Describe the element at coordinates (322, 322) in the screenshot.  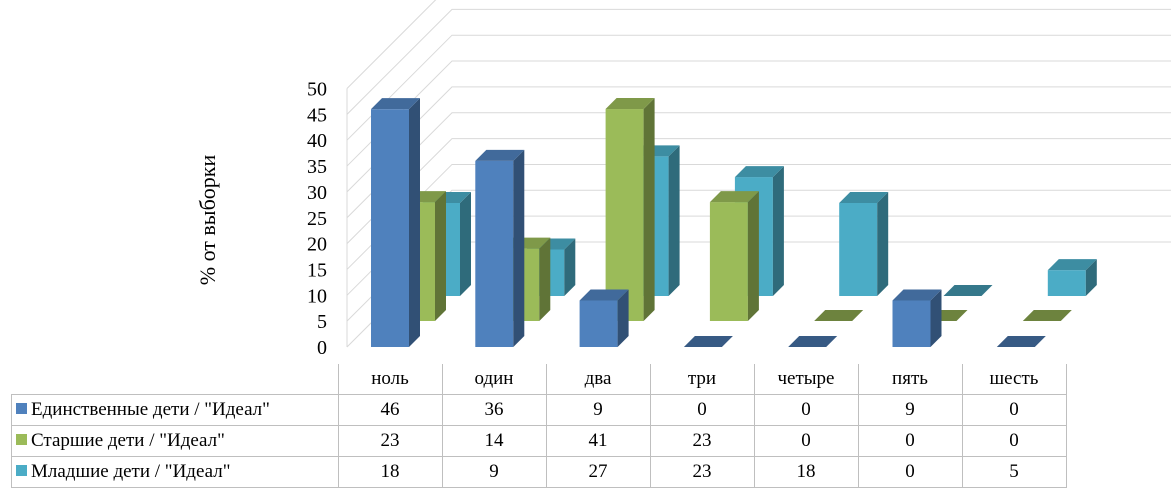
I see `y-tick-label: 5` at that location.